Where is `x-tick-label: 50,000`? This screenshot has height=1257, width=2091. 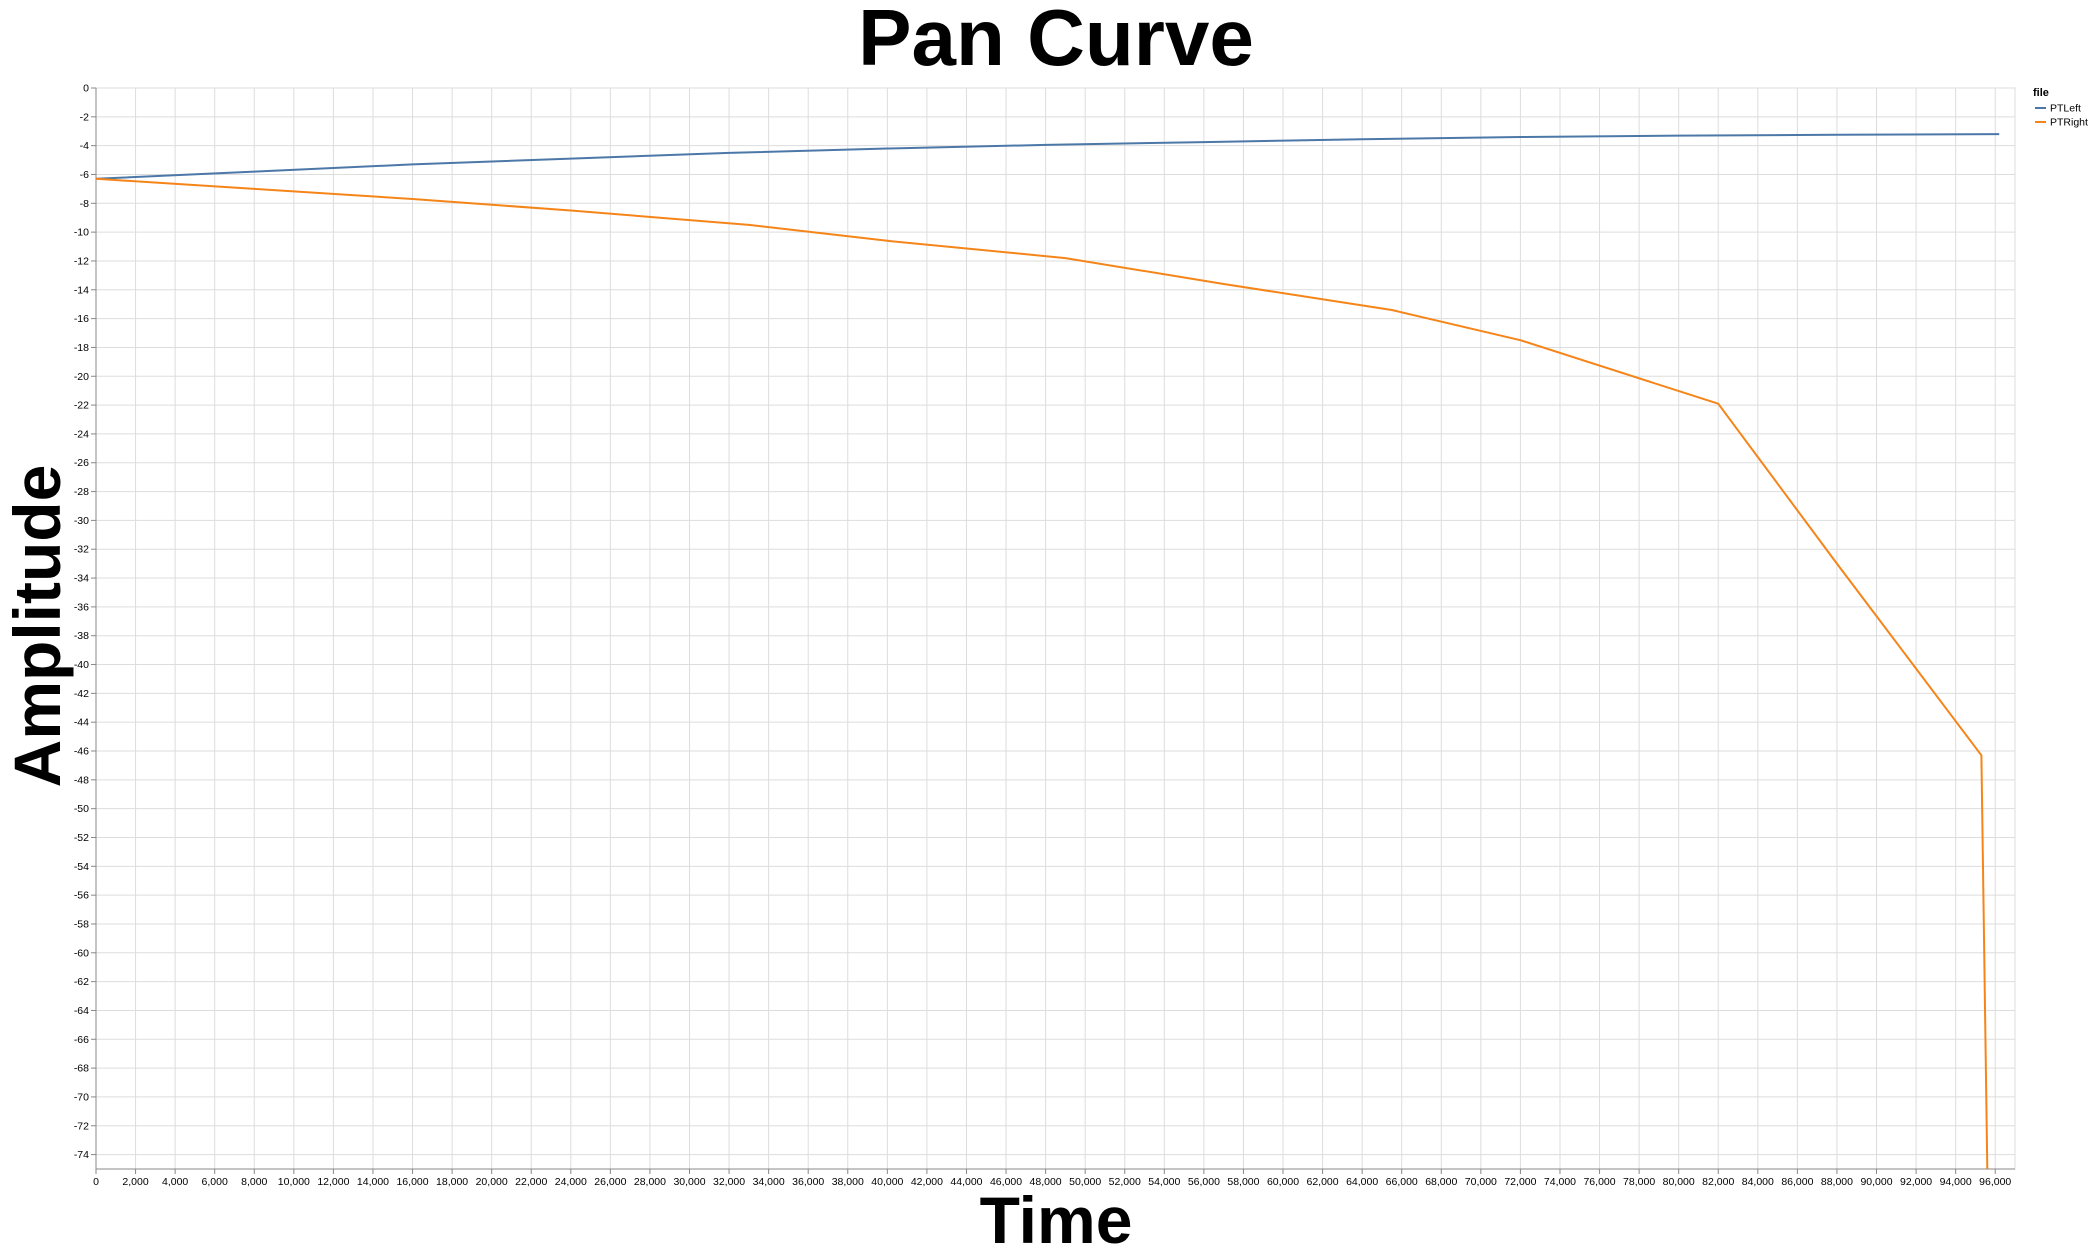
x-tick-label: 50,000 is located at coordinates (1085, 1182).